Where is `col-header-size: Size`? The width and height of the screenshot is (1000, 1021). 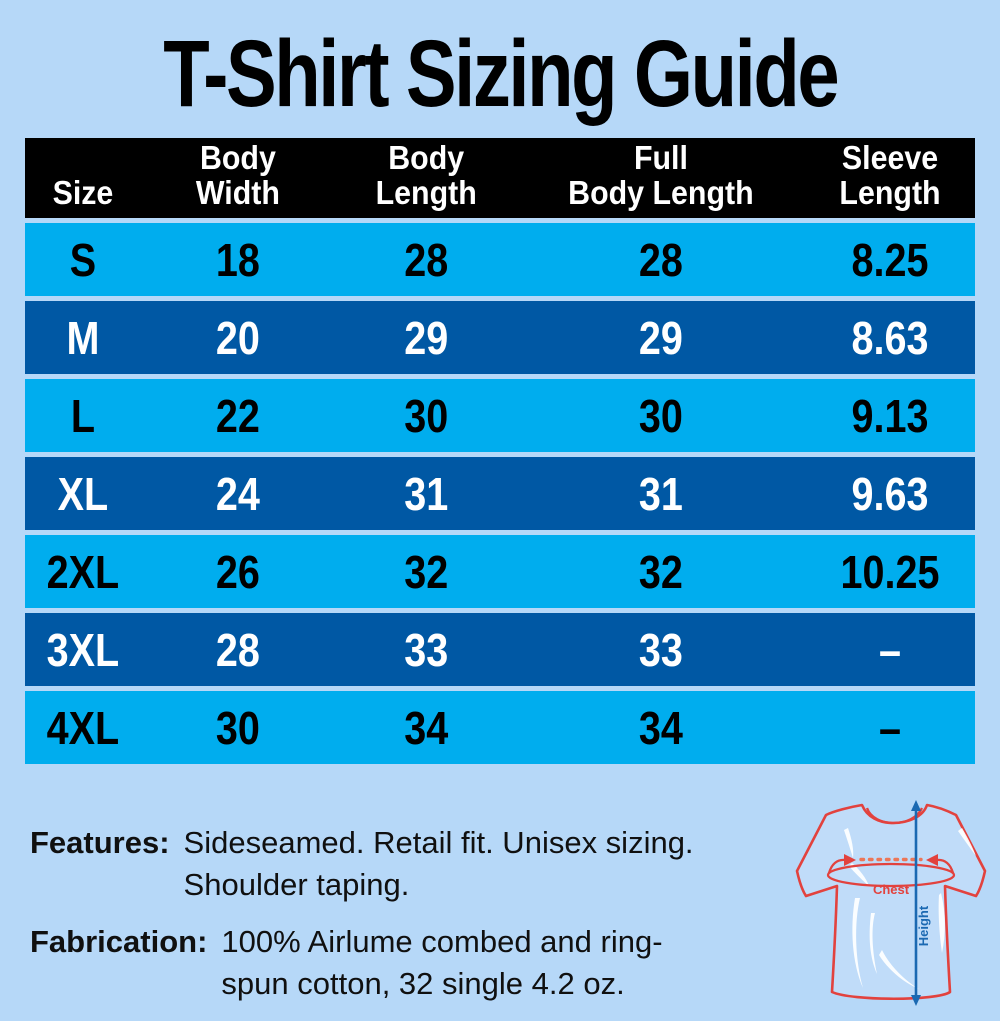
col-header-size: Size is located at coordinates (83, 193).